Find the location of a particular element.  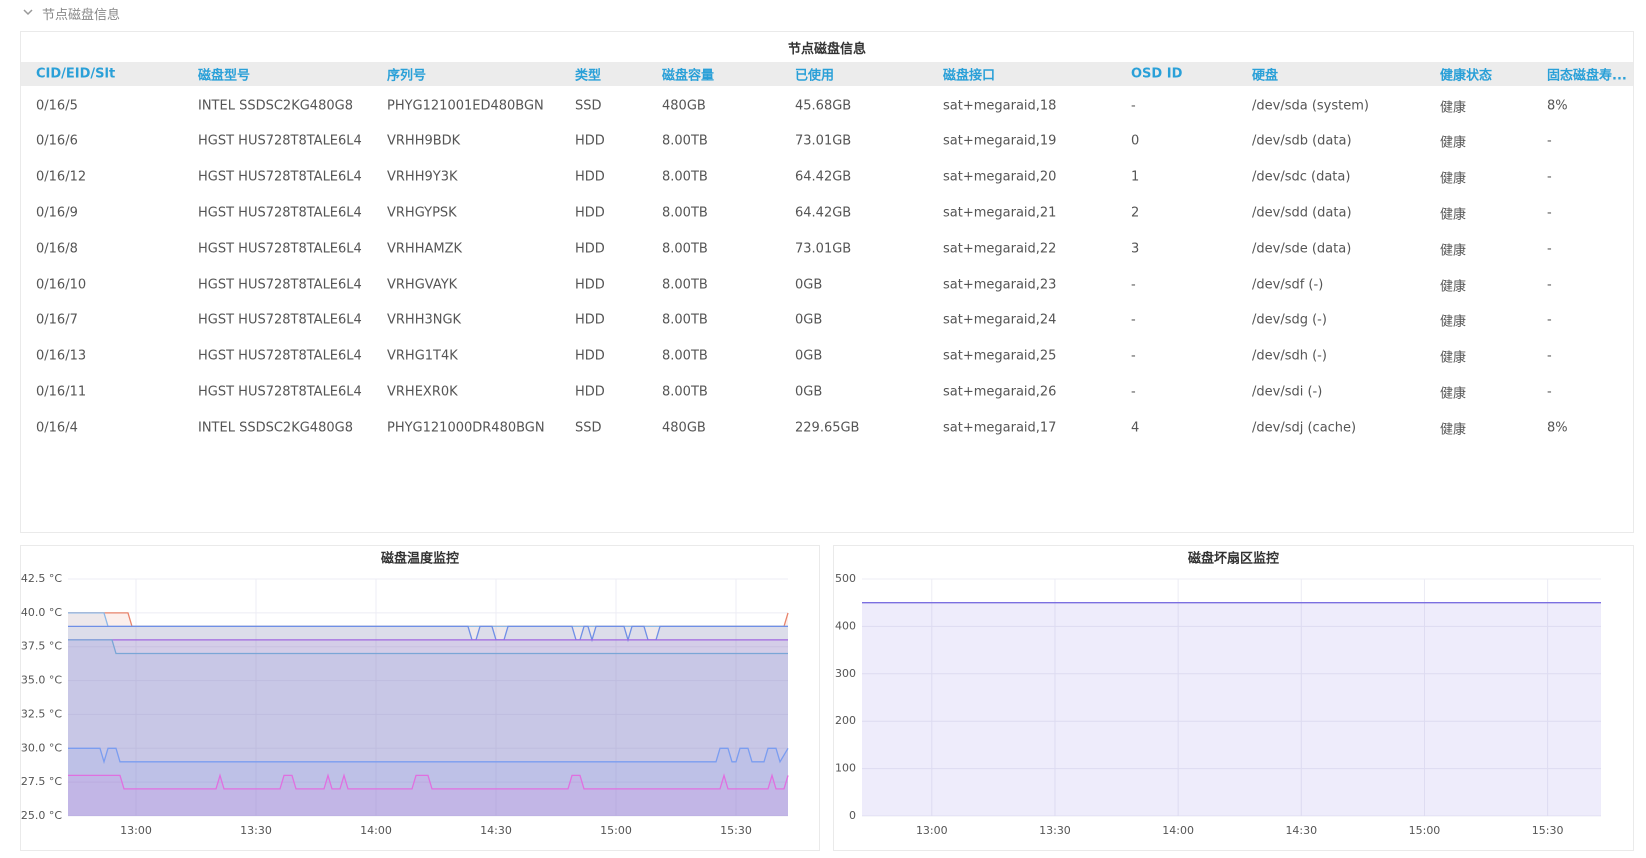

table-cell: 0/16/7 is located at coordinates (57, 320).